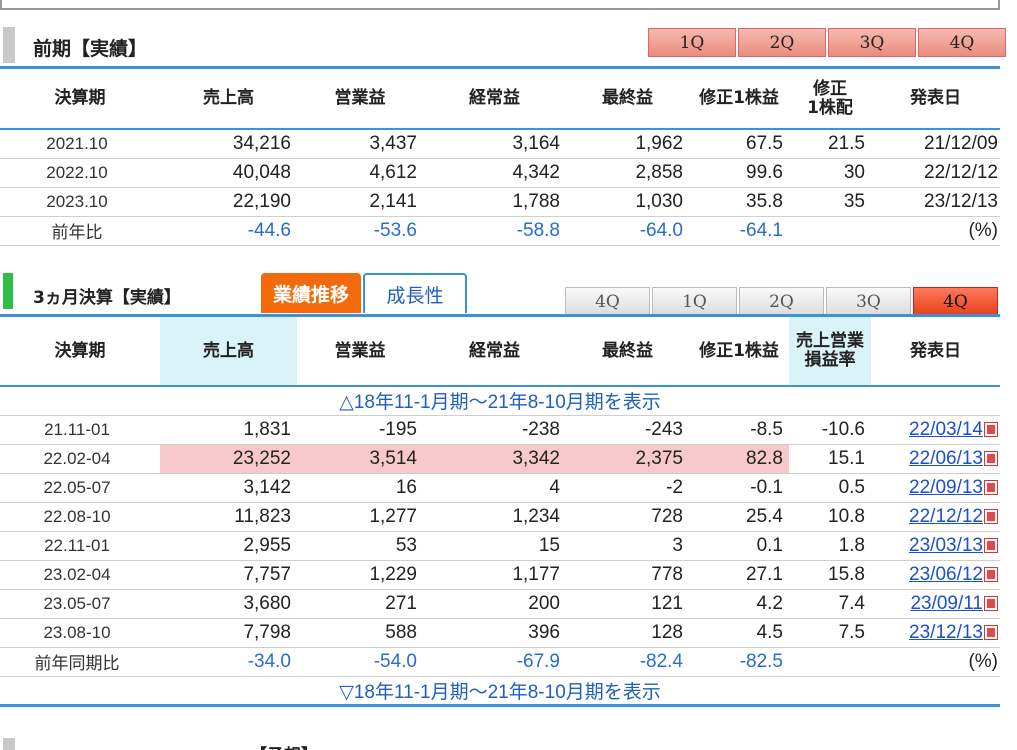 This screenshot has width=1017, height=750. Describe the element at coordinates (872, 42) in the screenshot. I see `annual-tab-3q: 3Q` at that location.